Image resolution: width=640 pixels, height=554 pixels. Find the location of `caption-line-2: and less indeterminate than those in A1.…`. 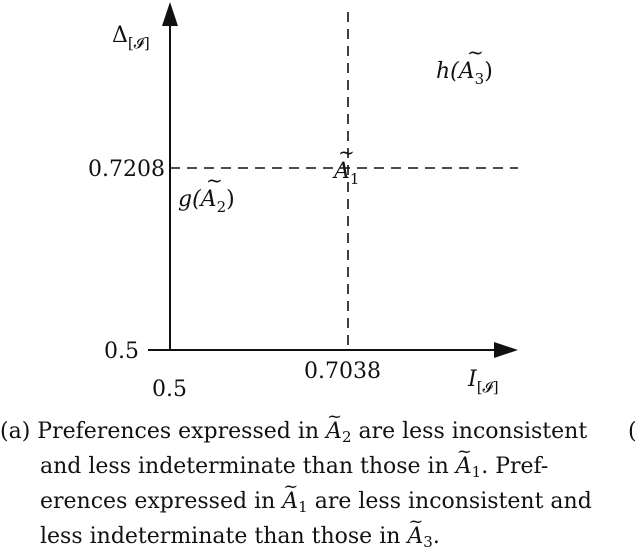

caption-line-2: and less indeterminate than those in A1.… is located at coordinates (294, 459).